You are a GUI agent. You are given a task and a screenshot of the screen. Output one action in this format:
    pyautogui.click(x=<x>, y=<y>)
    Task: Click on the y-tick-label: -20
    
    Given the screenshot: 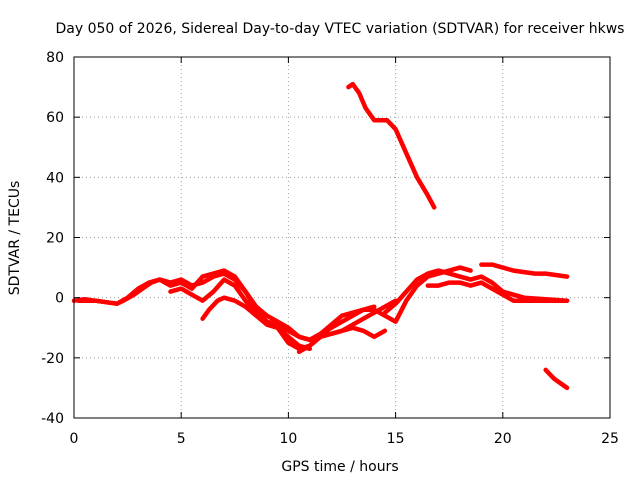 What is the action you would take?
    pyautogui.click(x=52, y=359)
    